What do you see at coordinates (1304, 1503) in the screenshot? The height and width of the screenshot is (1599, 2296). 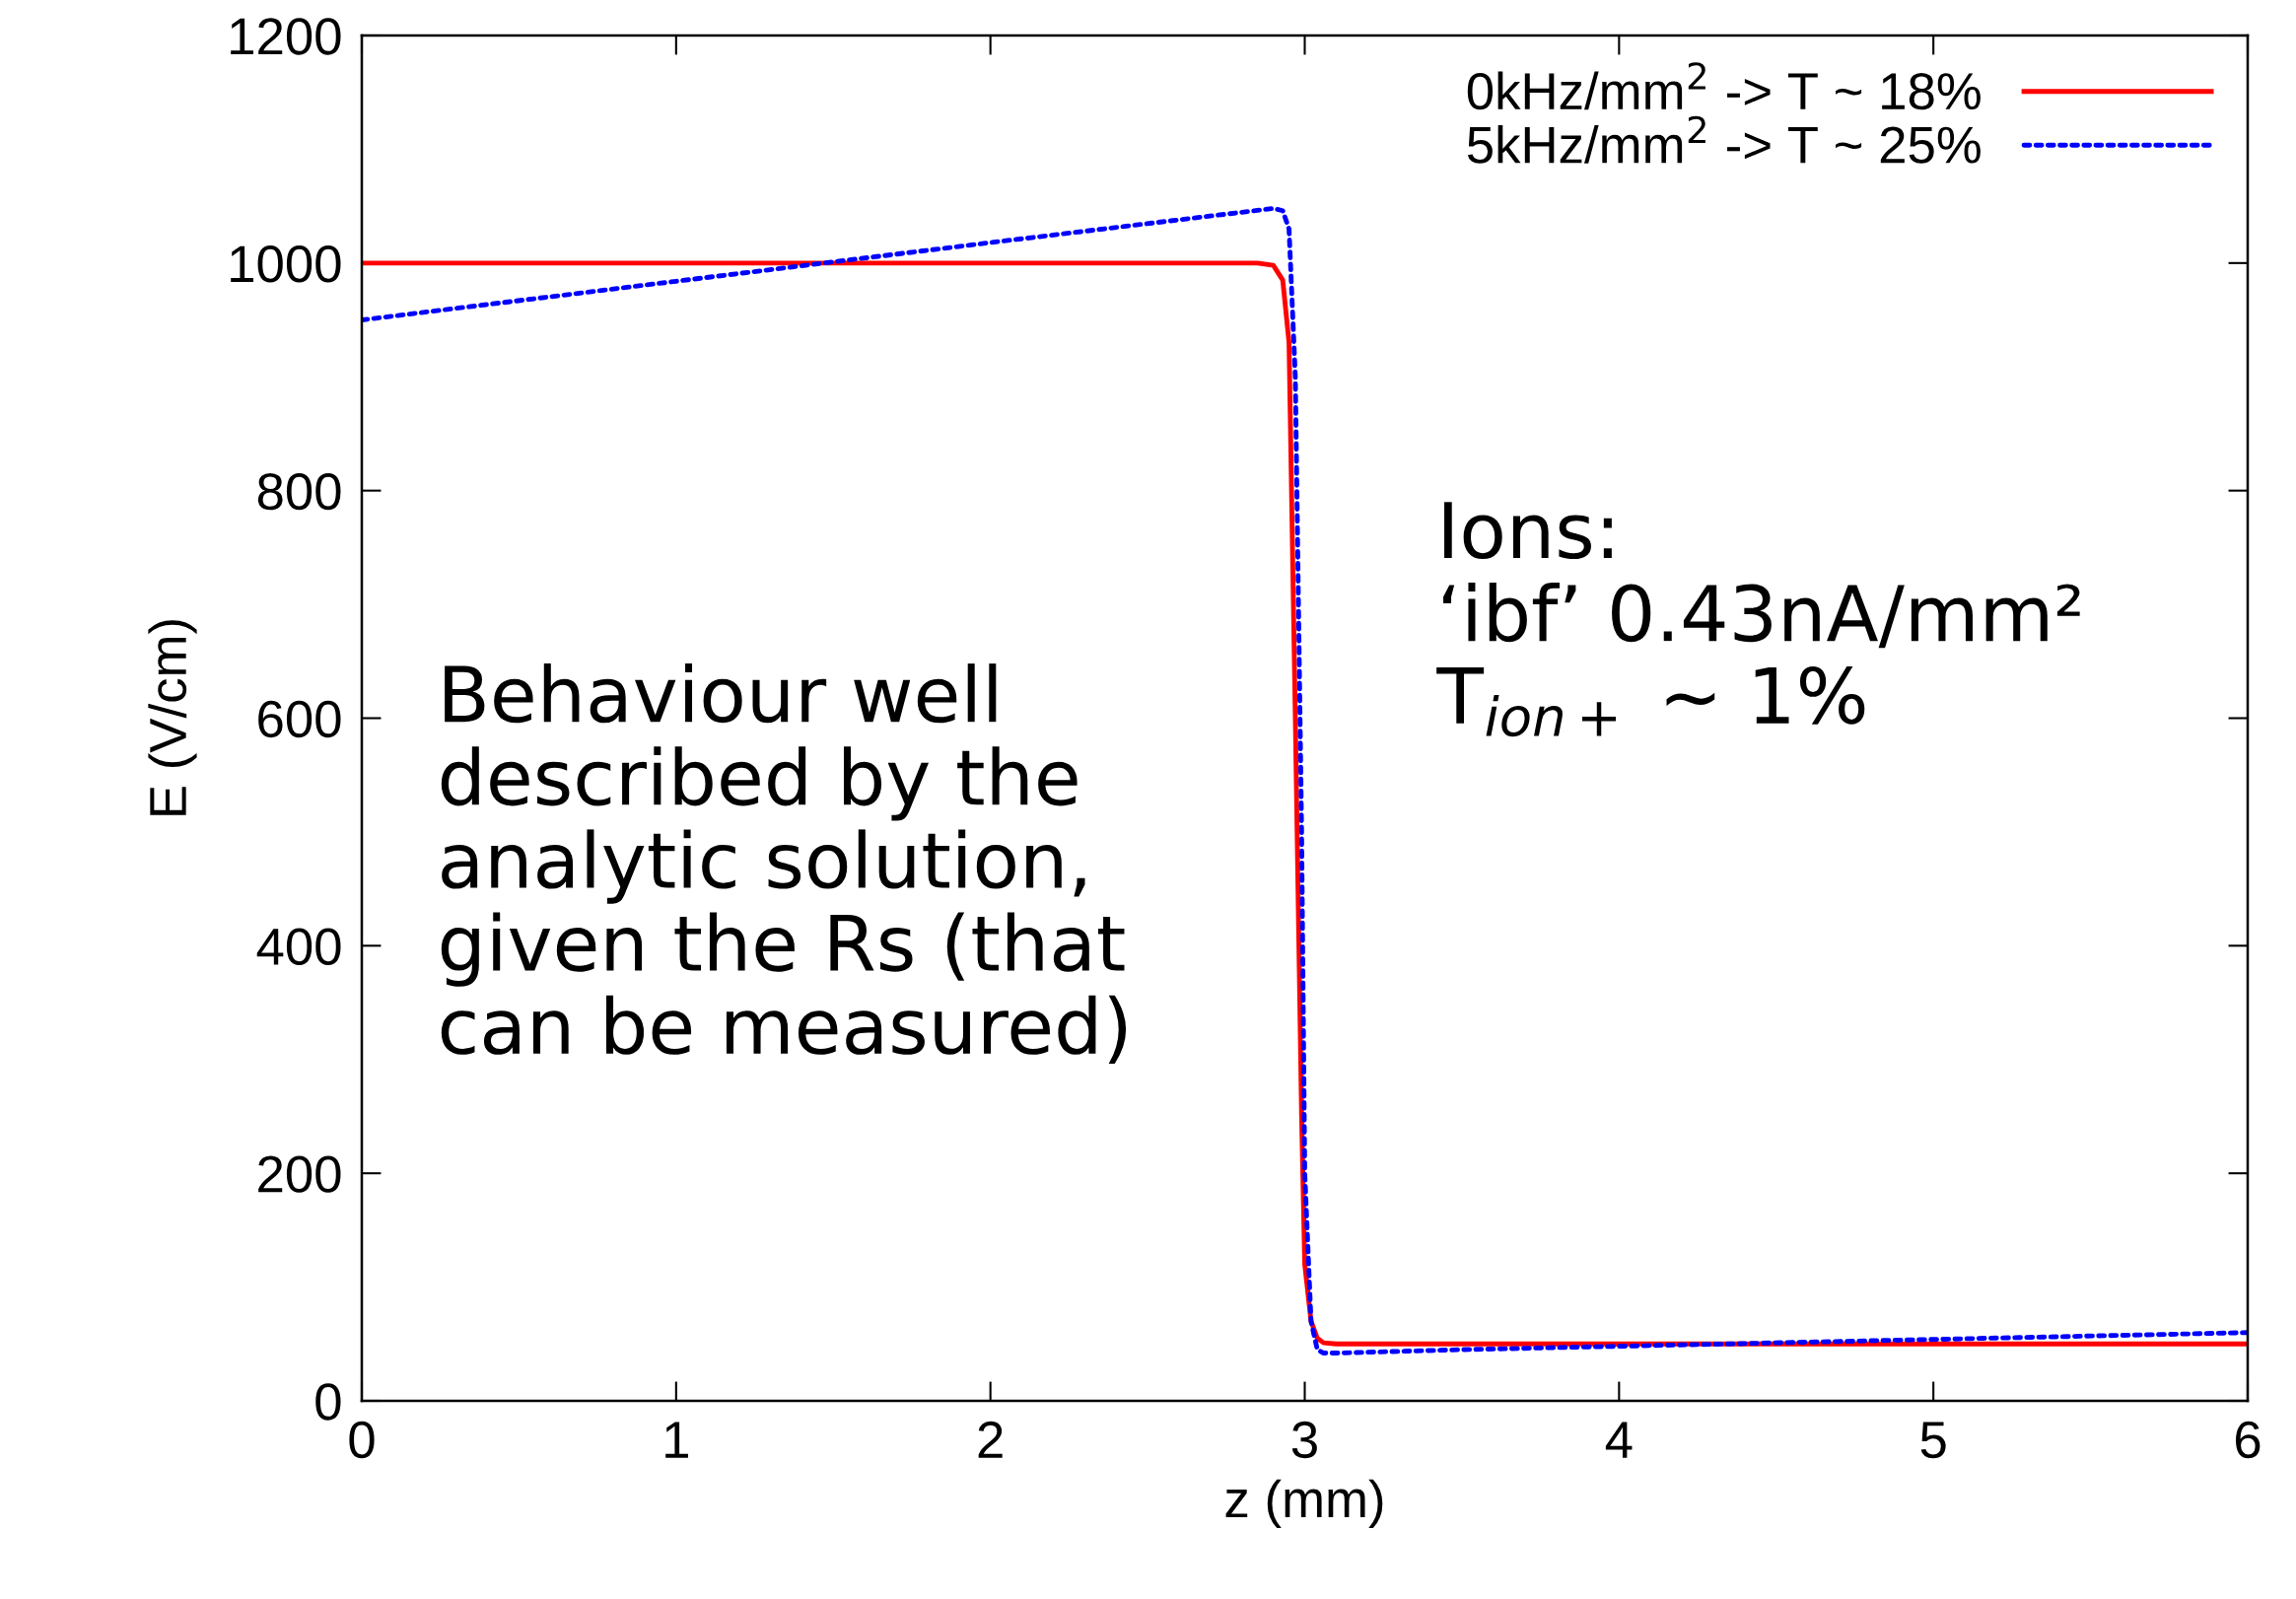 I see `x-axis-title: z (mm)` at bounding box center [1304, 1503].